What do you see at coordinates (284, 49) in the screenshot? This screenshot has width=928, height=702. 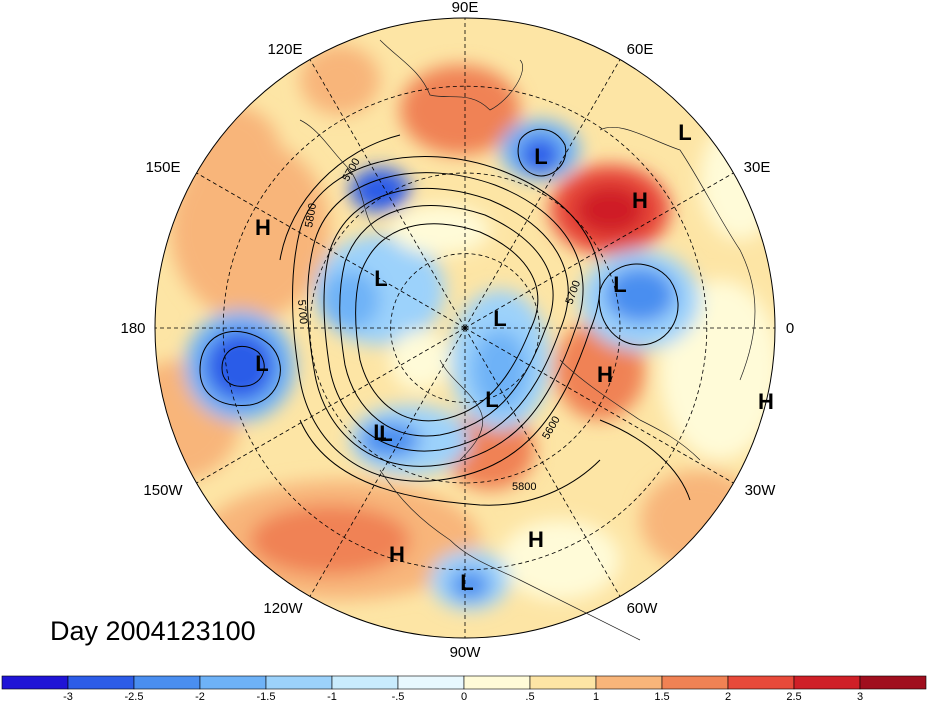 I see `lon-label-120e: 120E` at bounding box center [284, 49].